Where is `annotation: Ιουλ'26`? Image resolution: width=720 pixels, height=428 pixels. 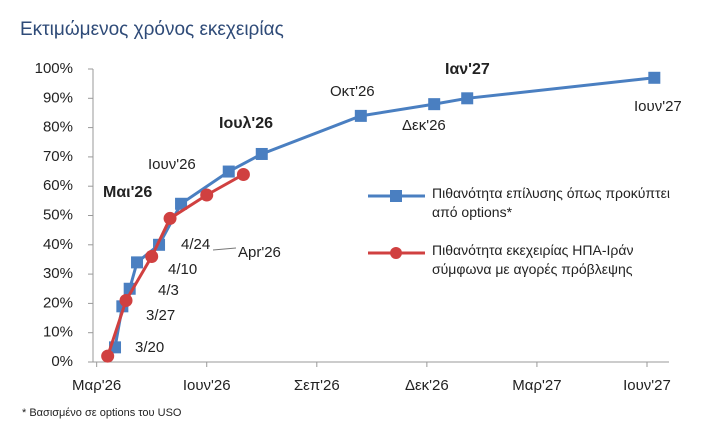
annotation: Ιουλ'26 is located at coordinates (246, 123).